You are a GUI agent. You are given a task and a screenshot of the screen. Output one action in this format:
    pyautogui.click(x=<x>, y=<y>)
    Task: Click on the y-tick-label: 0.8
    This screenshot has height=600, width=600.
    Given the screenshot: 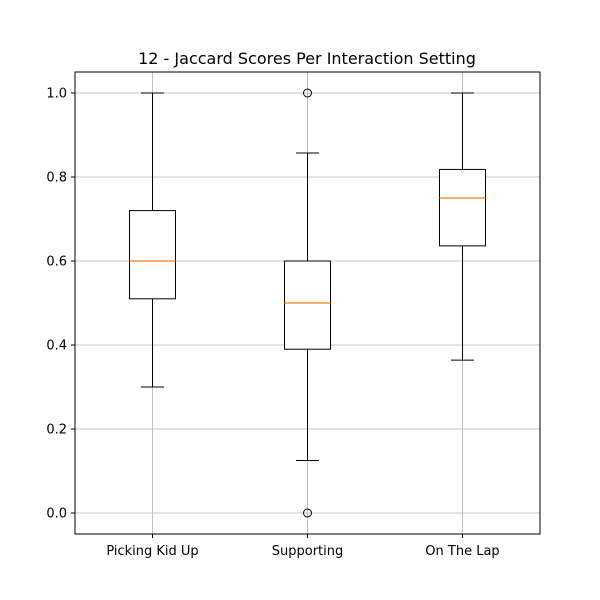 What is the action you would take?
    pyautogui.click(x=56, y=178)
    